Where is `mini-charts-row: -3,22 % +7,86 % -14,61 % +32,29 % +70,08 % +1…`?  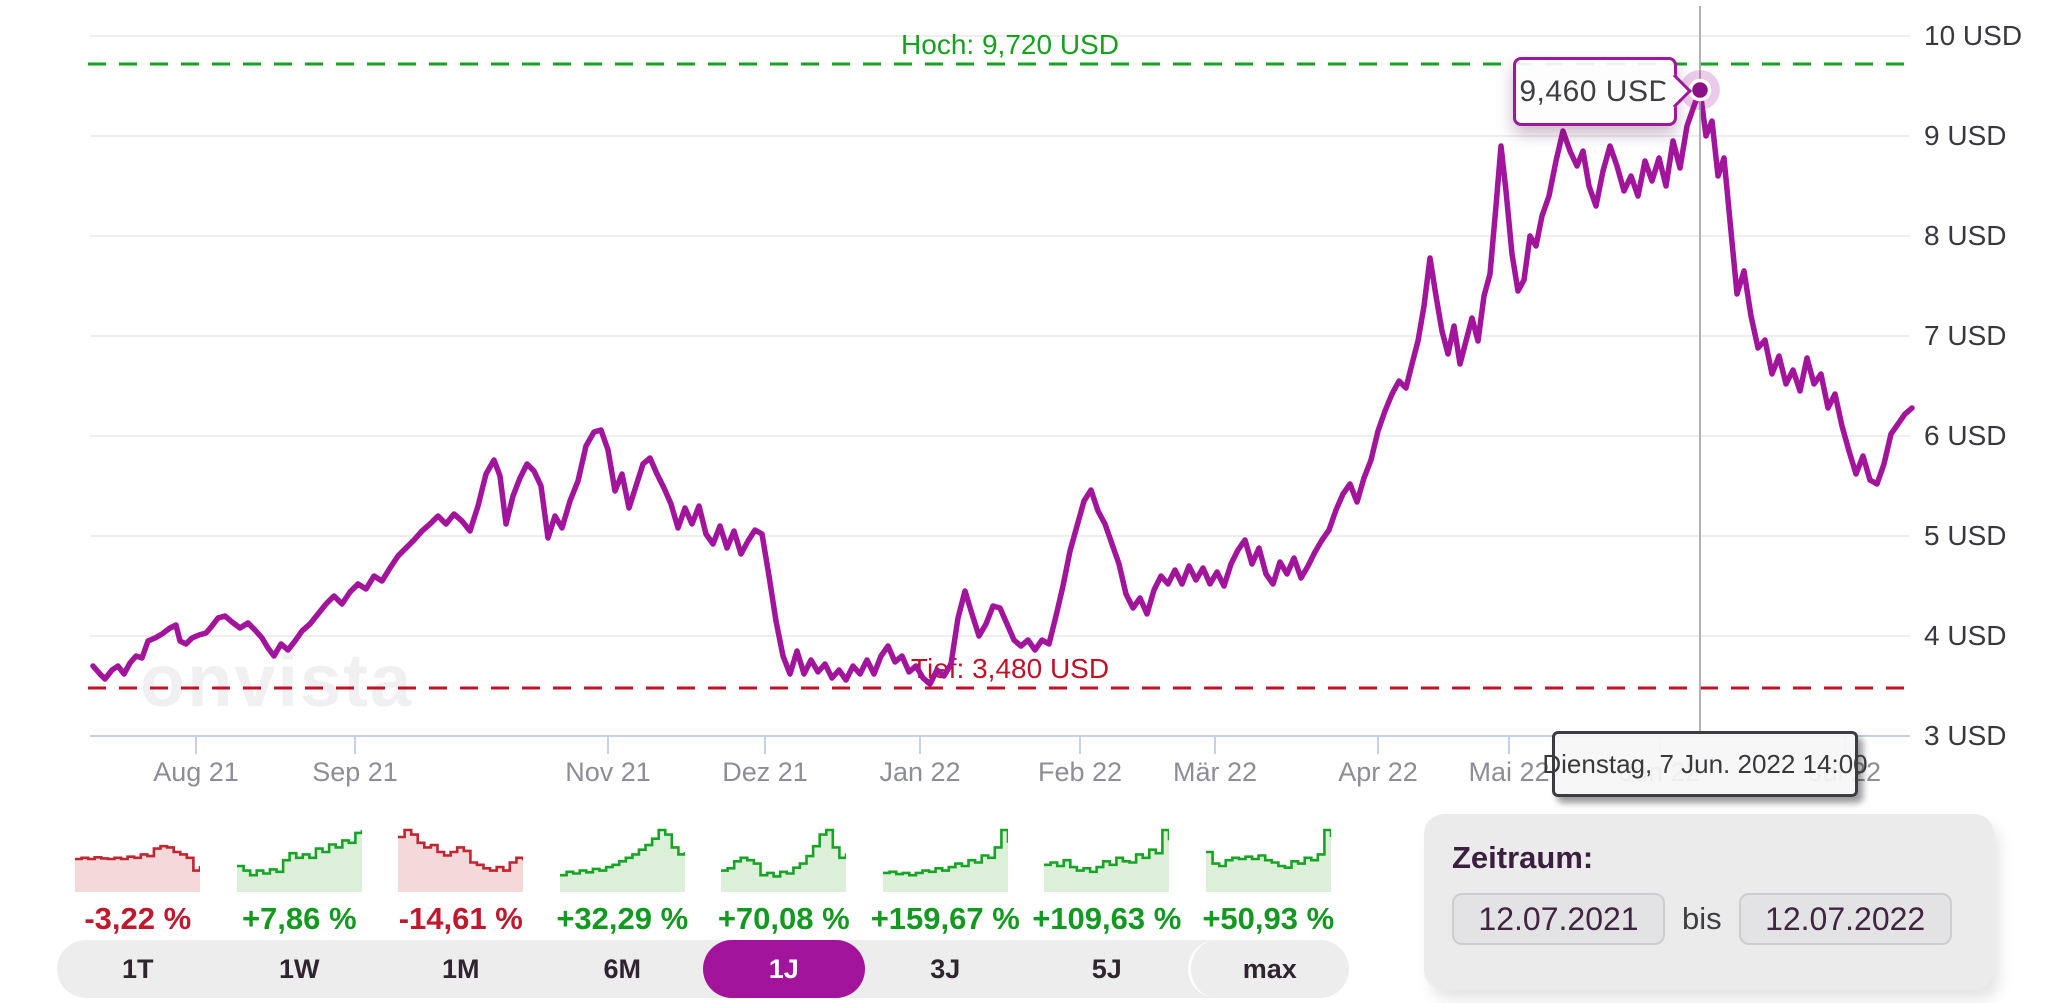 mini-charts-row: -3,22 % +7,86 % -14,61 % +32,29 % +70,08 % +1… is located at coordinates (703, 878).